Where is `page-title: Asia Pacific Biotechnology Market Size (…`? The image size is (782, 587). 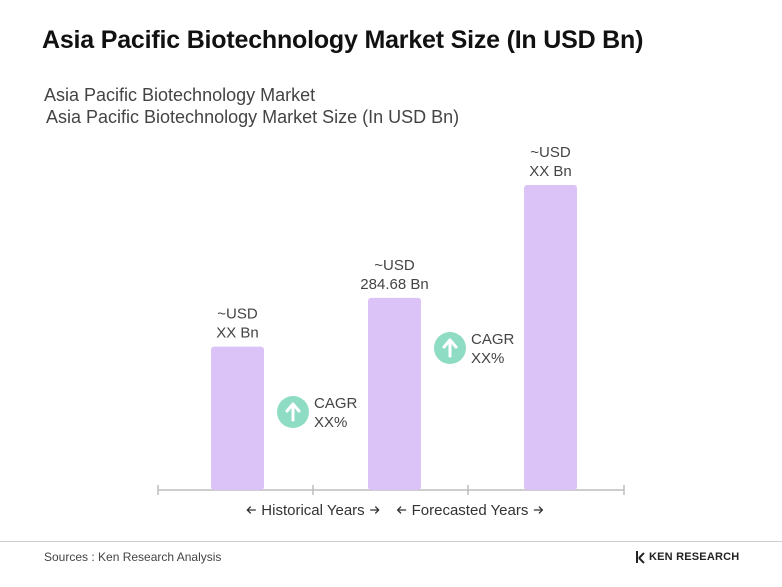 page-title: Asia Pacific Biotechnology Market Size (… is located at coordinates (343, 40).